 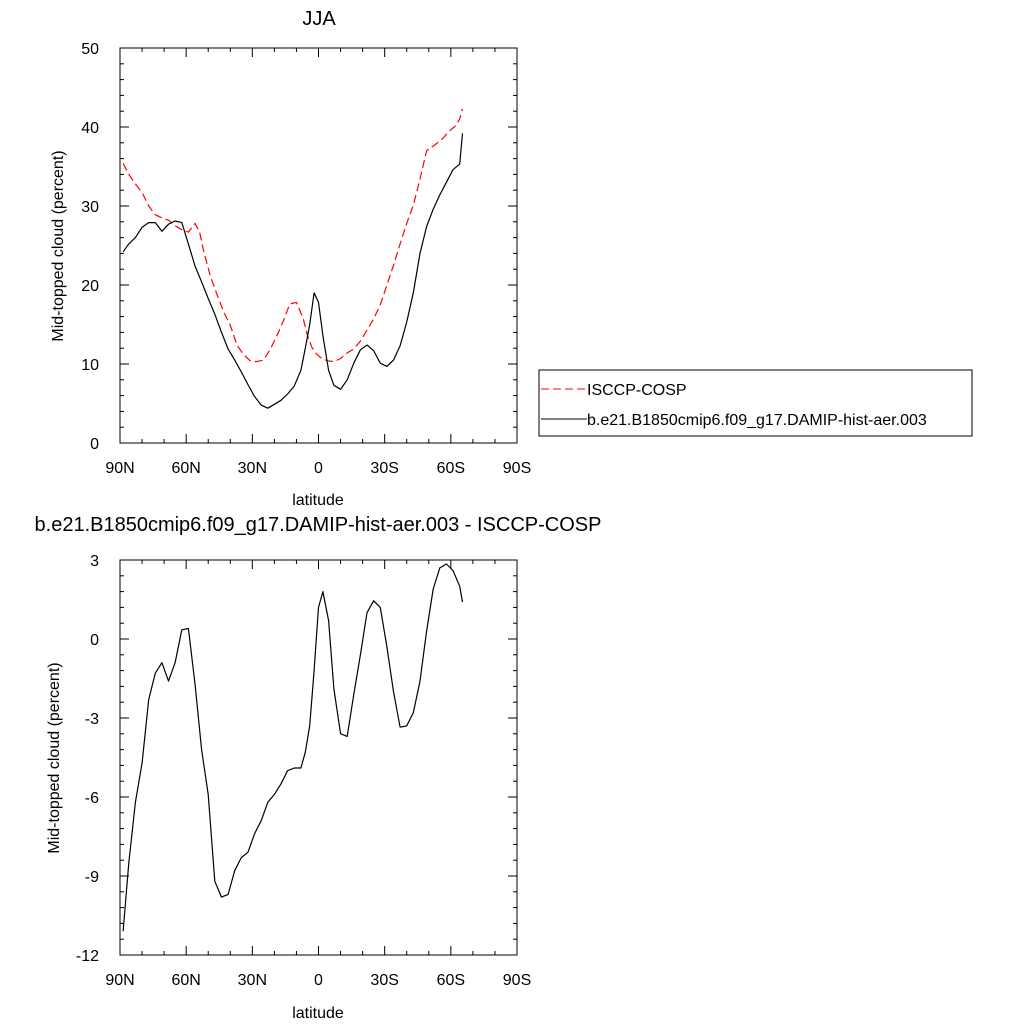 I want to click on bottom-x-tick-label: 60S, so click(x=451, y=980).